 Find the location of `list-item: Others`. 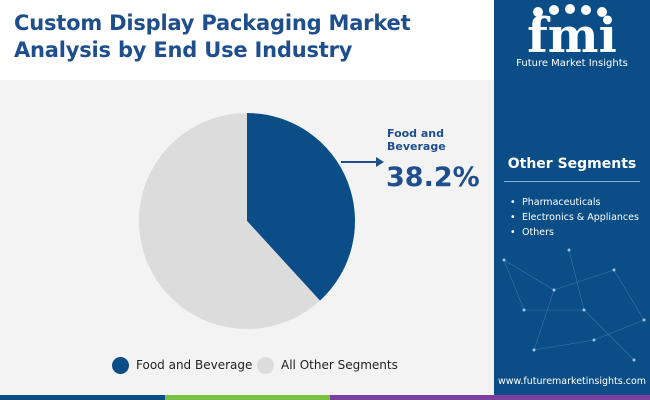

list-item: Others is located at coordinates (574, 232).